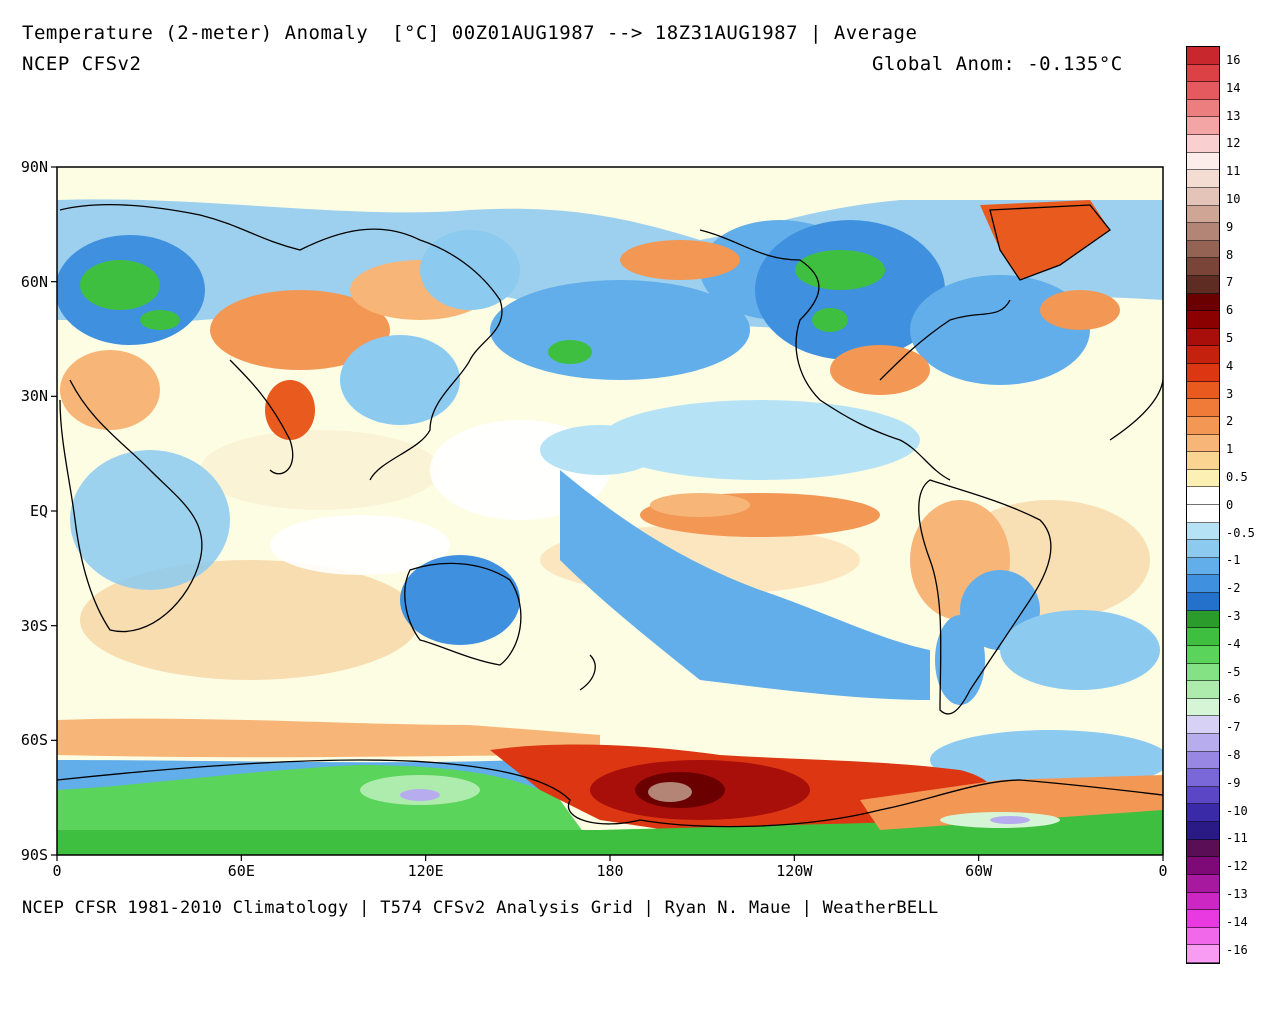 The height and width of the screenshot is (1024, 1280). Describe the element at coordinates (1233, 199) in the screenshot. I see `colorbar-label: 10` at that location.